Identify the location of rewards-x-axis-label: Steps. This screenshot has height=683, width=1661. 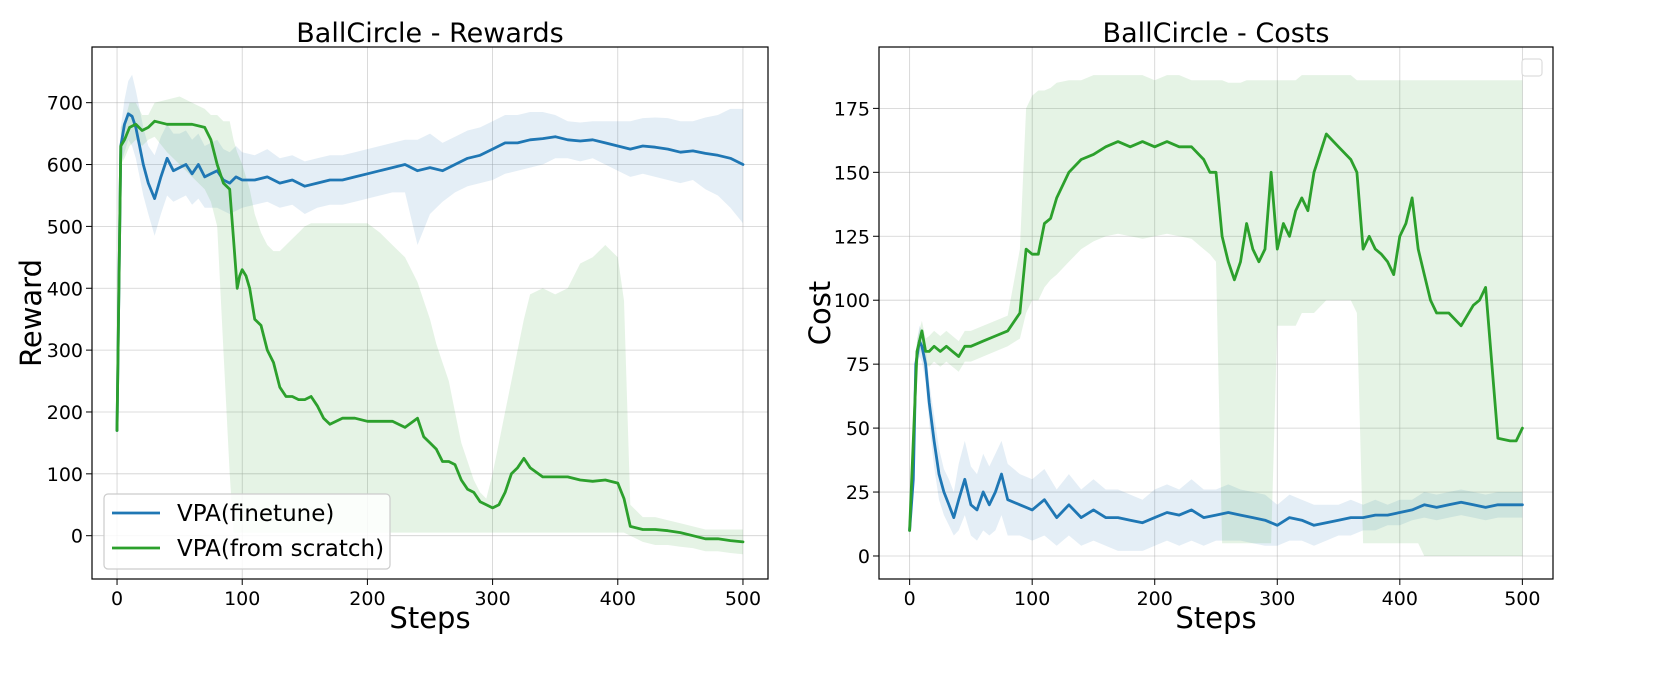
(429, 618).